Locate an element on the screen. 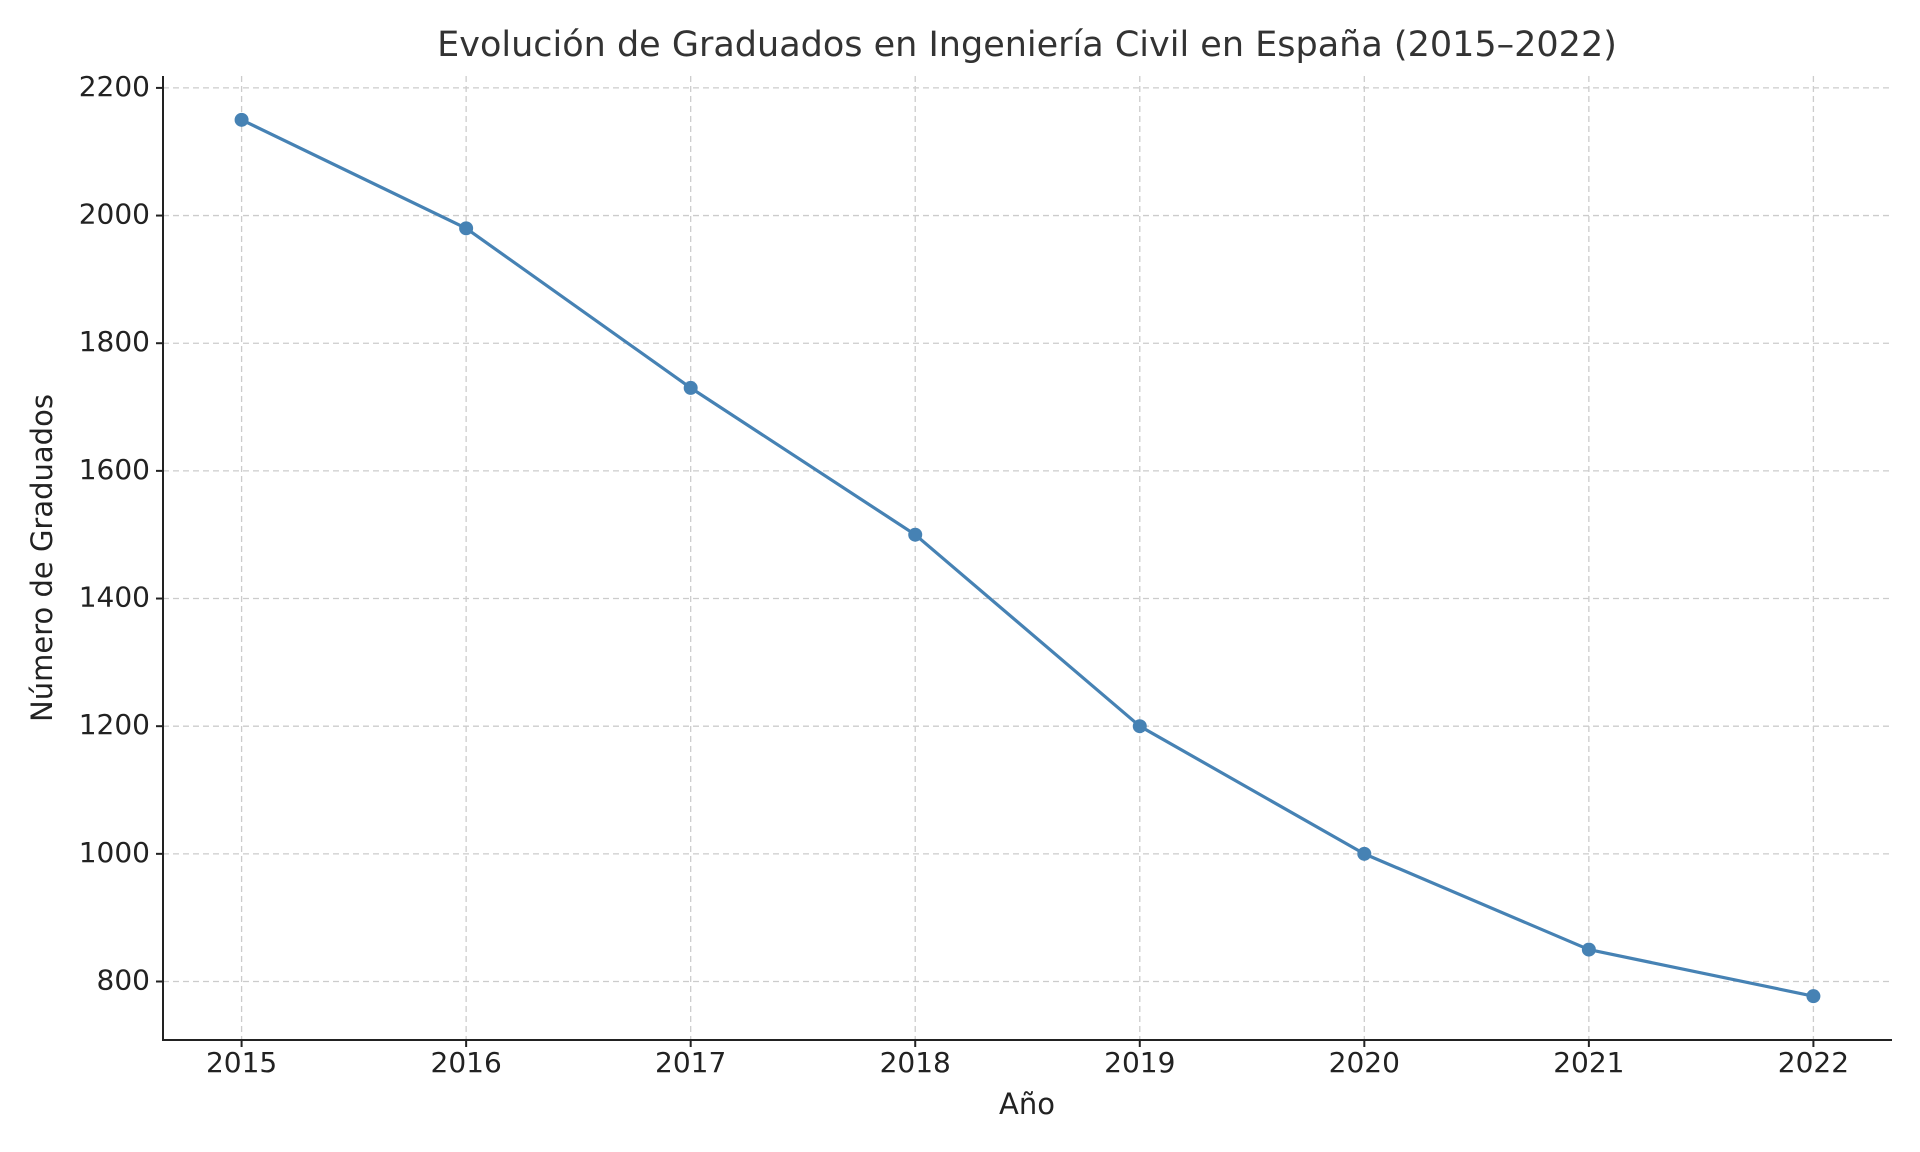  y-tick-label: 2000 is located at coordinates (114, 214).